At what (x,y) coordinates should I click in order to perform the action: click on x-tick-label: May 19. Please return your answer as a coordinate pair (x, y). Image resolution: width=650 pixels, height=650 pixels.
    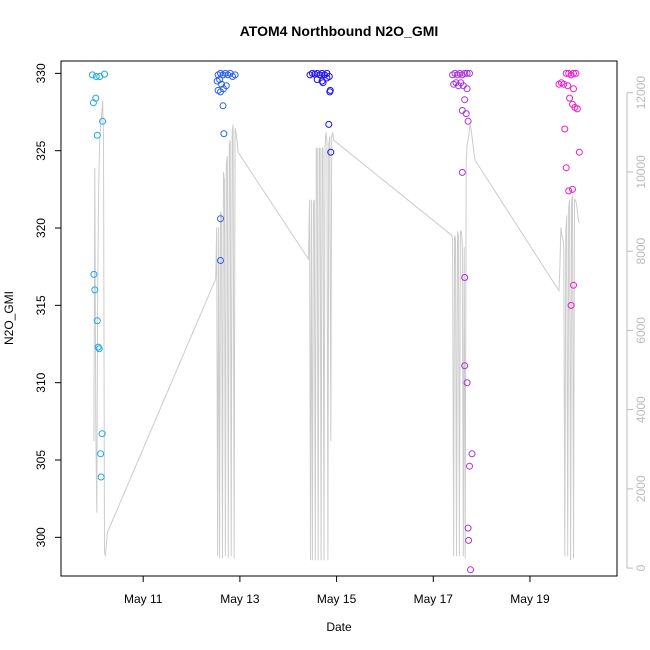
    Looking at the image, I should click on (530, 599).